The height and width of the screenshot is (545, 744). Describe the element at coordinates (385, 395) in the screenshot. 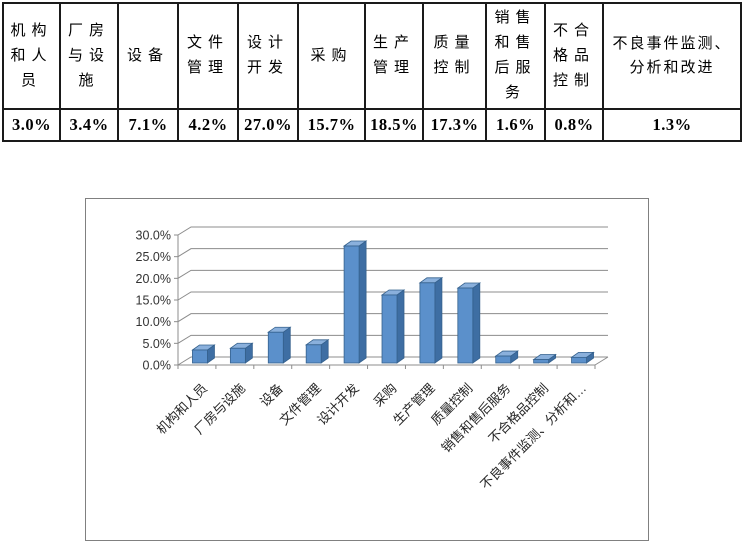

I see `x-category-label: 采购` at that location.